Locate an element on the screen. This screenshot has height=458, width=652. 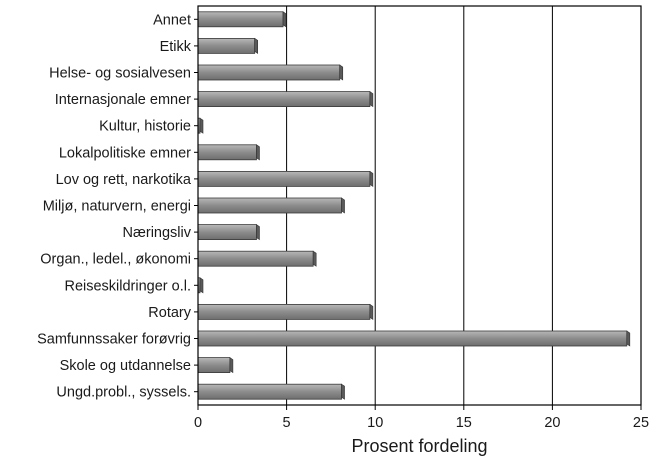
category-label: Rotary is located at coordinates (169, 313).